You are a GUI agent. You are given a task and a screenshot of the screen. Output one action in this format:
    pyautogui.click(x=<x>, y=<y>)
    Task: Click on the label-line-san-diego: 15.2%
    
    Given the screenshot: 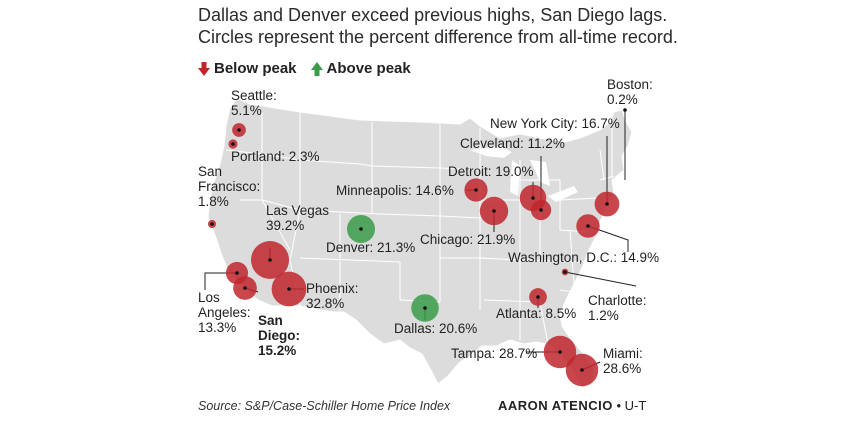 What is the action you would take?
    pyautogui.click(x=277, y=350)
    